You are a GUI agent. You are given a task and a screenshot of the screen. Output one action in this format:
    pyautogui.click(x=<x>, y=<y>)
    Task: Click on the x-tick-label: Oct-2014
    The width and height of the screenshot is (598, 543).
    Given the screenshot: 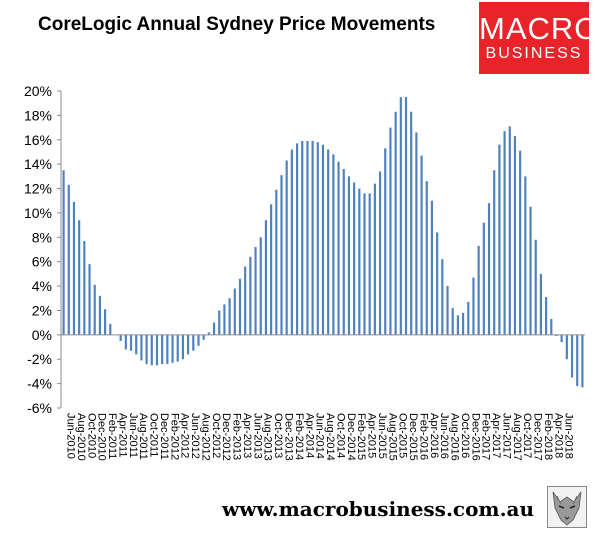 What is the action you would take?
    pyautogui.click(x=340, y=435)
    